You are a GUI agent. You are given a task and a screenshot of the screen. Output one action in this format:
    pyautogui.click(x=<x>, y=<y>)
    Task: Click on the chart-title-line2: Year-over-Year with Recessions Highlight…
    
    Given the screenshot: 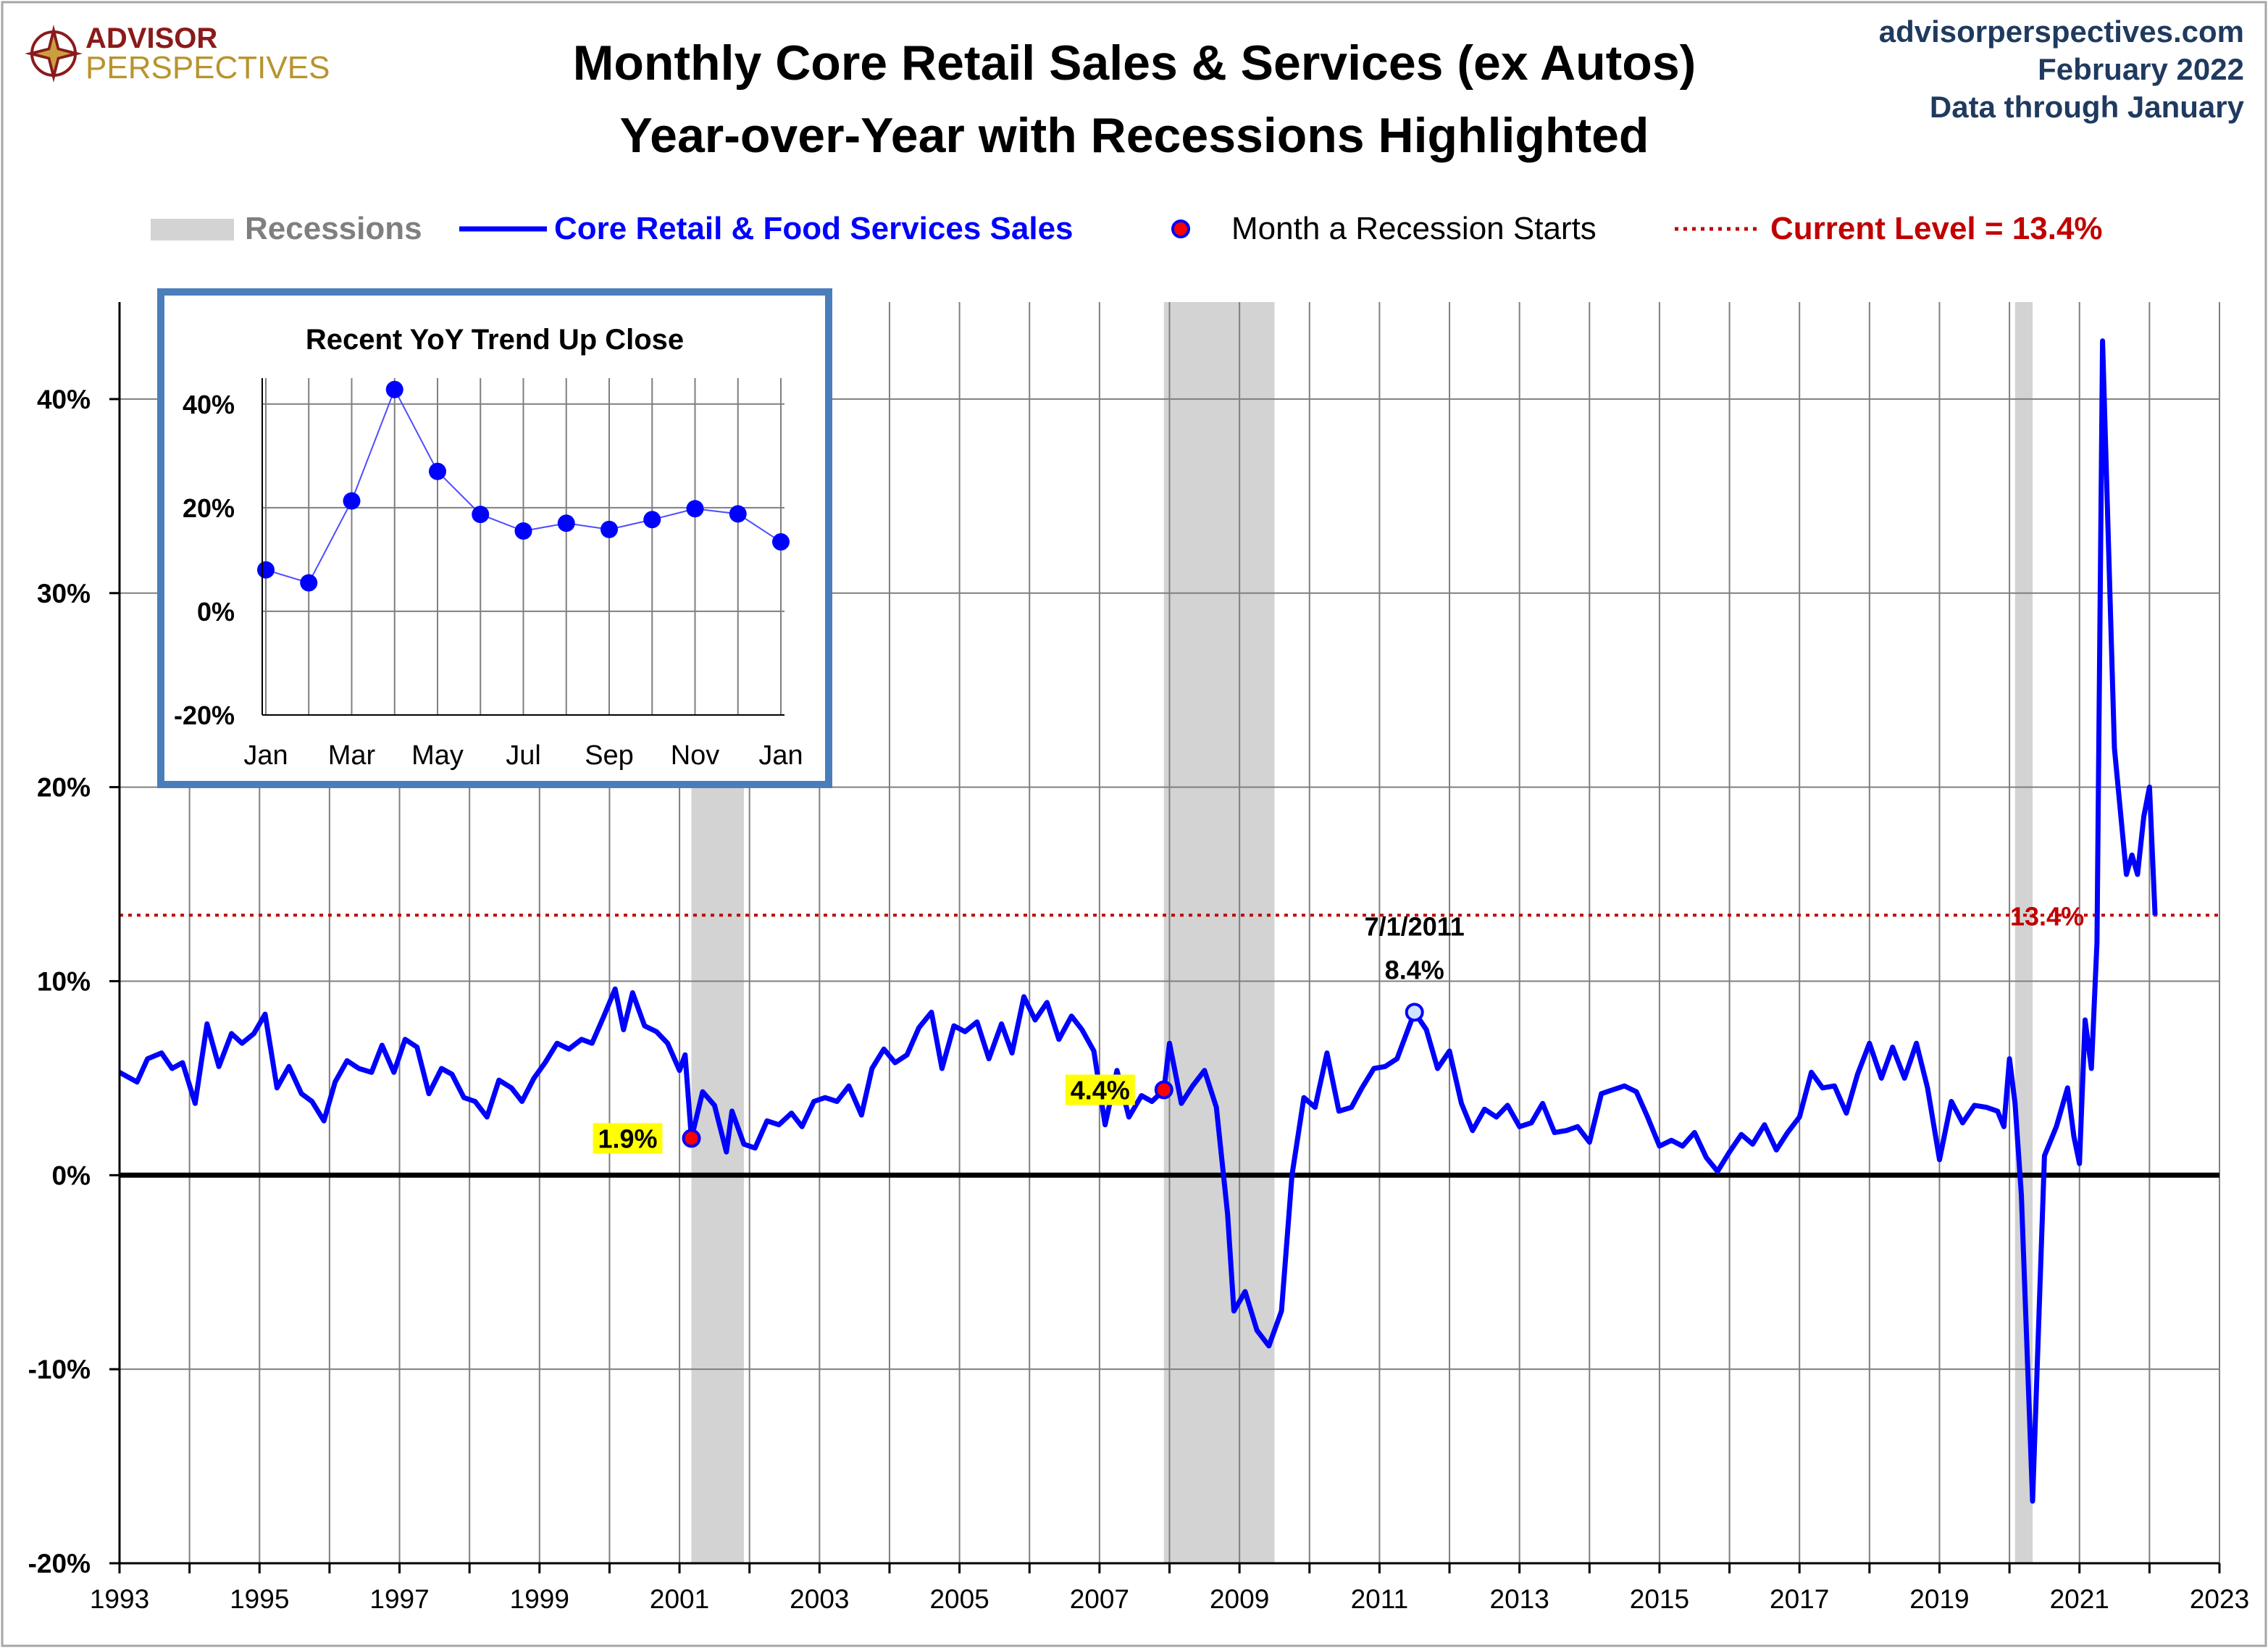 What is the action you would take?
    pyautogui.click(x=1134, y=135)
    